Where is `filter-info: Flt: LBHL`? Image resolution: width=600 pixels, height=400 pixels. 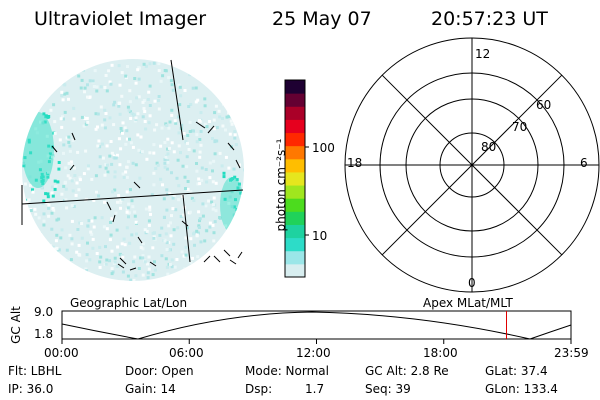
filter-info: Flt: LBHL is located at coordinates (35, 371).